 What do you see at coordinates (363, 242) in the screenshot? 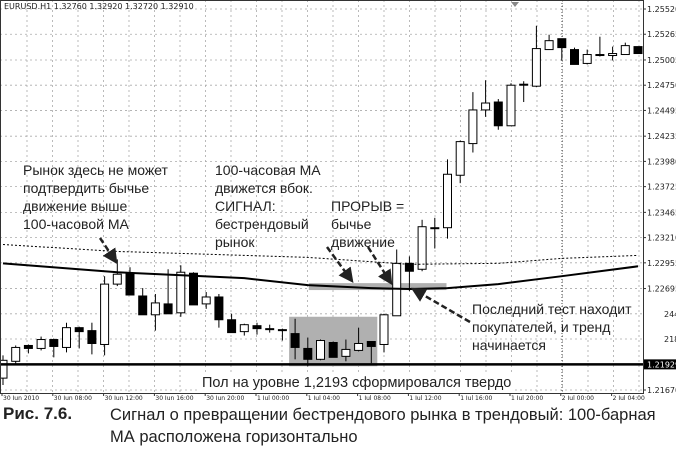
I see `annotation-line: движение` at bounding box center [363, 242].